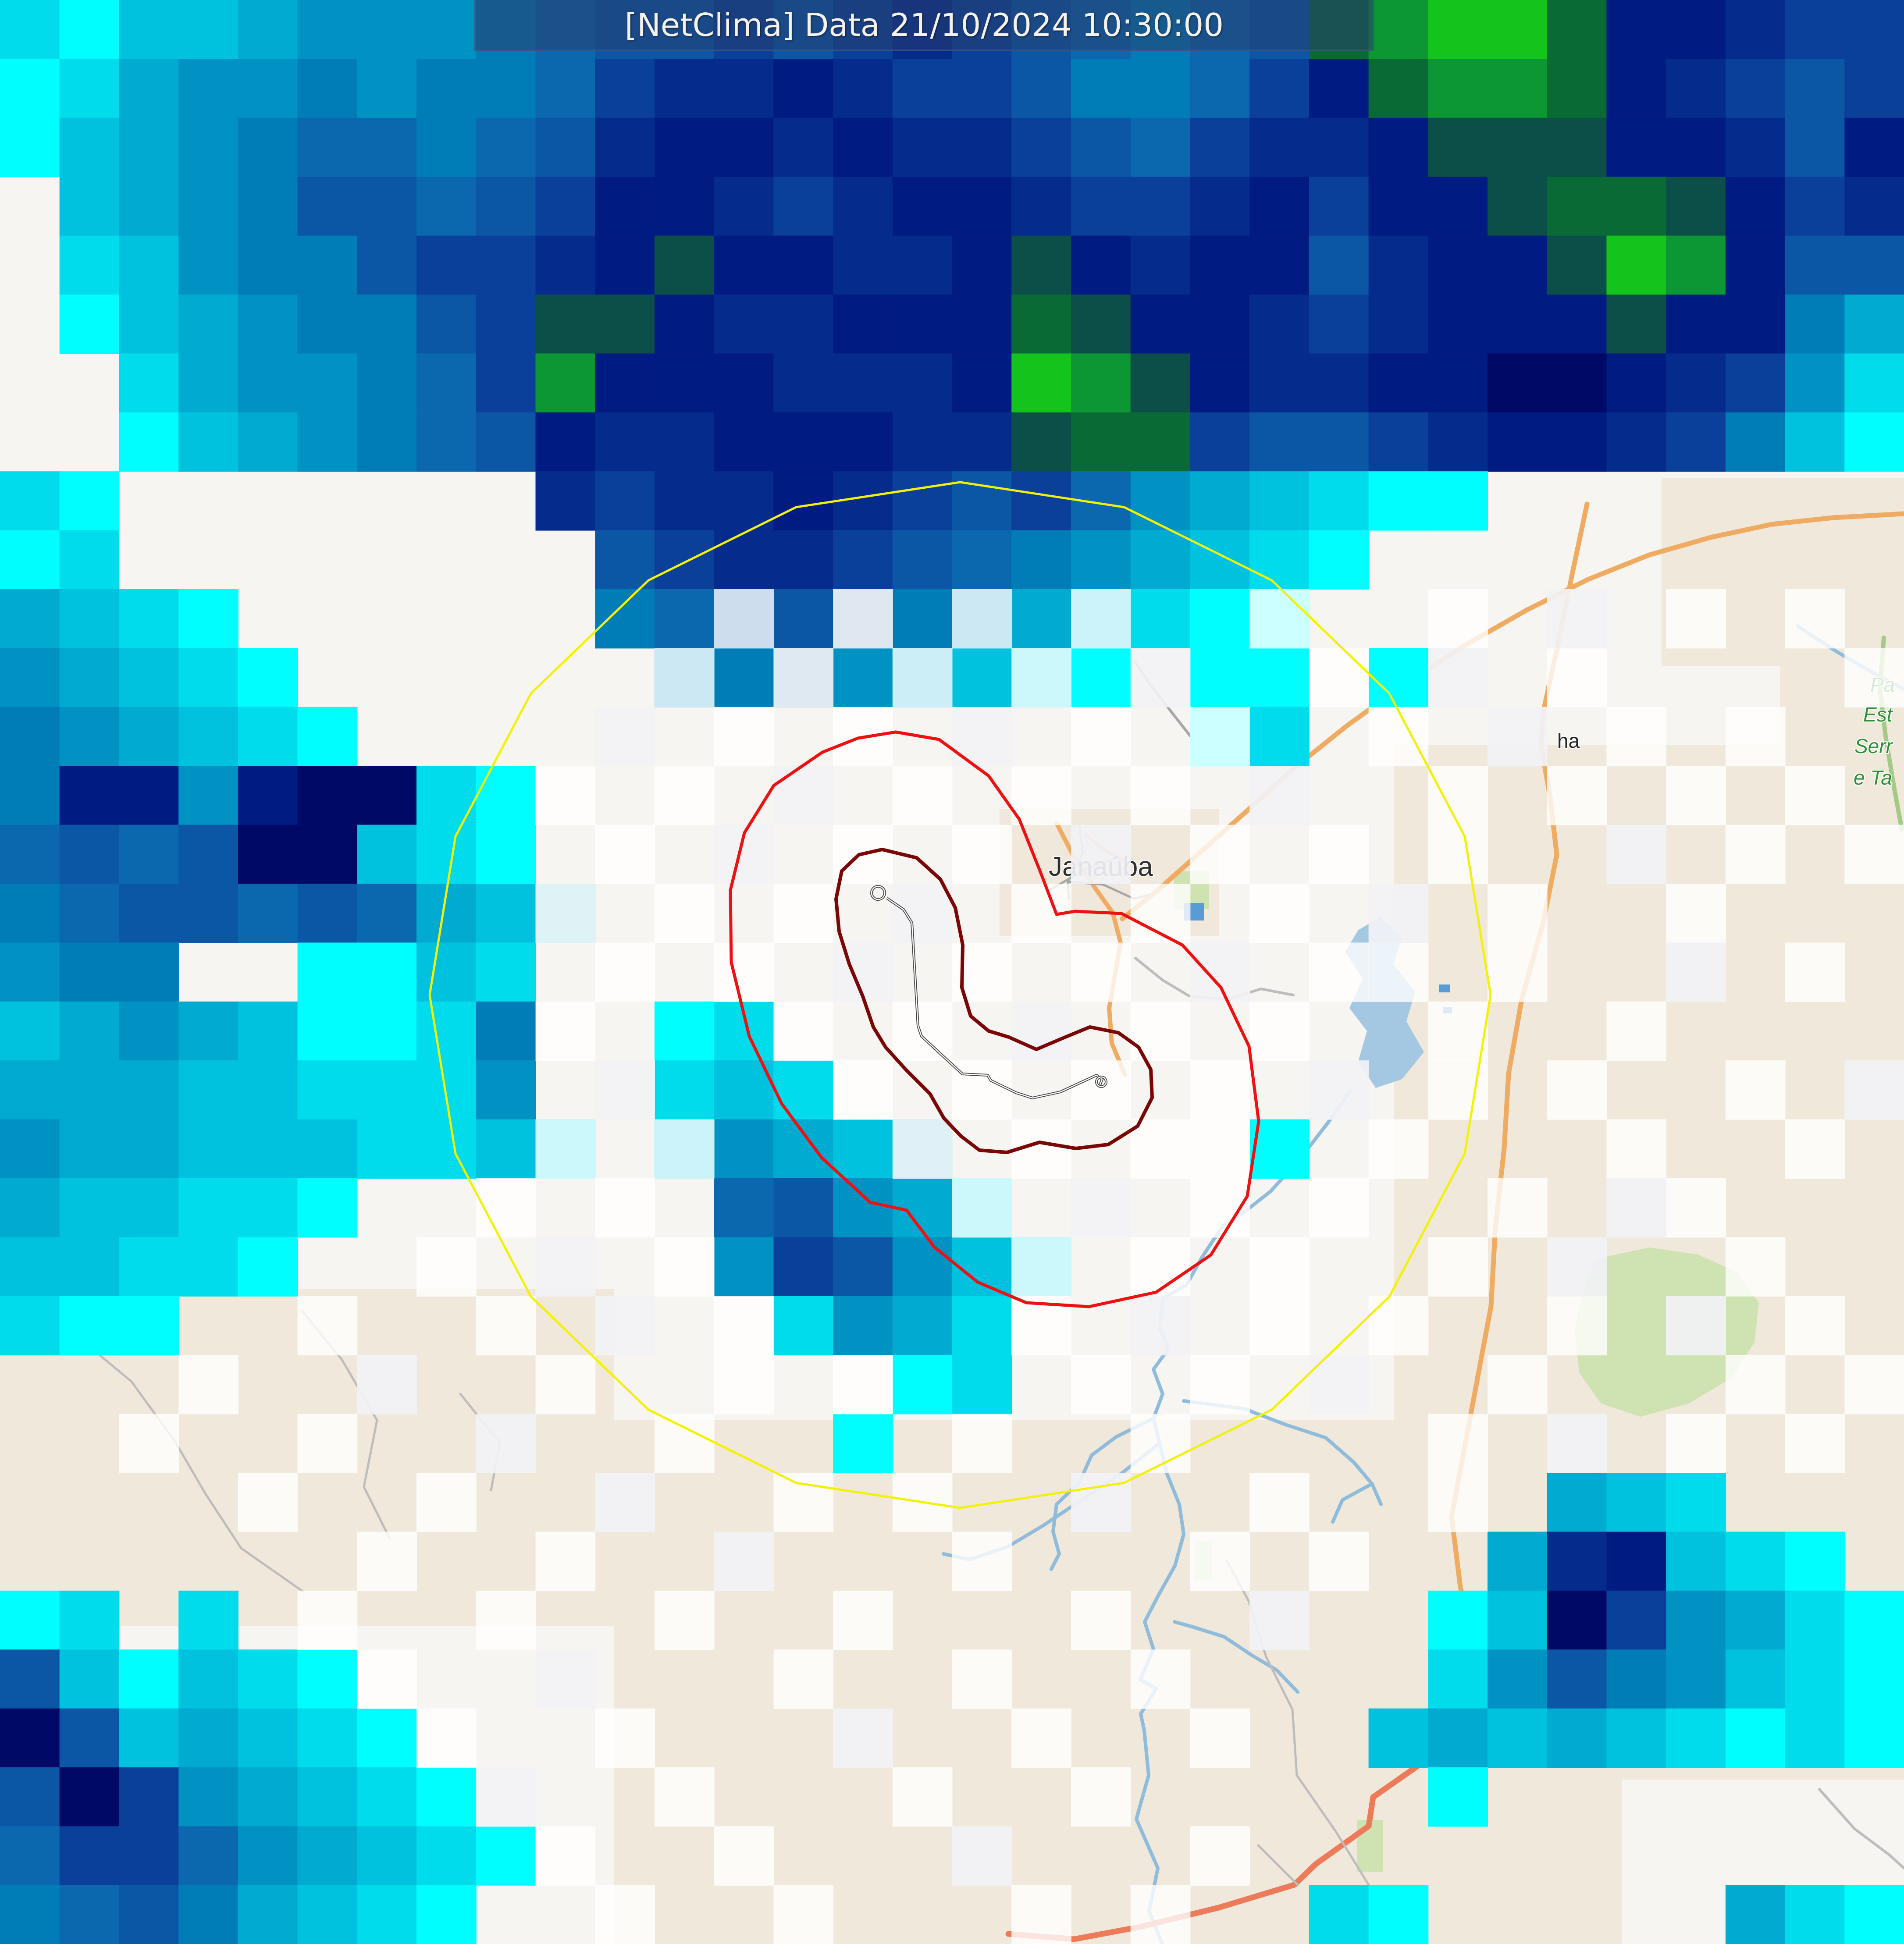 The image size is (1904, 1944). What do you see at coordinates (994, 1001) in the screenshot?
I see `storm-contour-inner` at bounding box center [994, 1001].